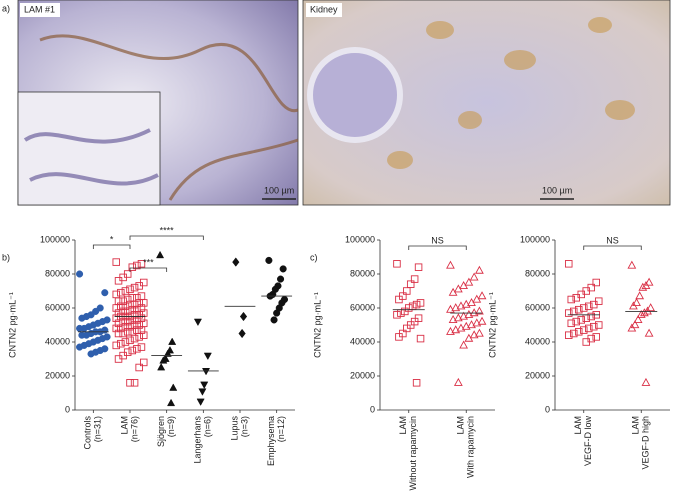 The image size is (674, 496). What do you see at coordinates (234, 428) in the screenshot?
I see `x-tick-label: Lupus` at bounding box center [234, 428].